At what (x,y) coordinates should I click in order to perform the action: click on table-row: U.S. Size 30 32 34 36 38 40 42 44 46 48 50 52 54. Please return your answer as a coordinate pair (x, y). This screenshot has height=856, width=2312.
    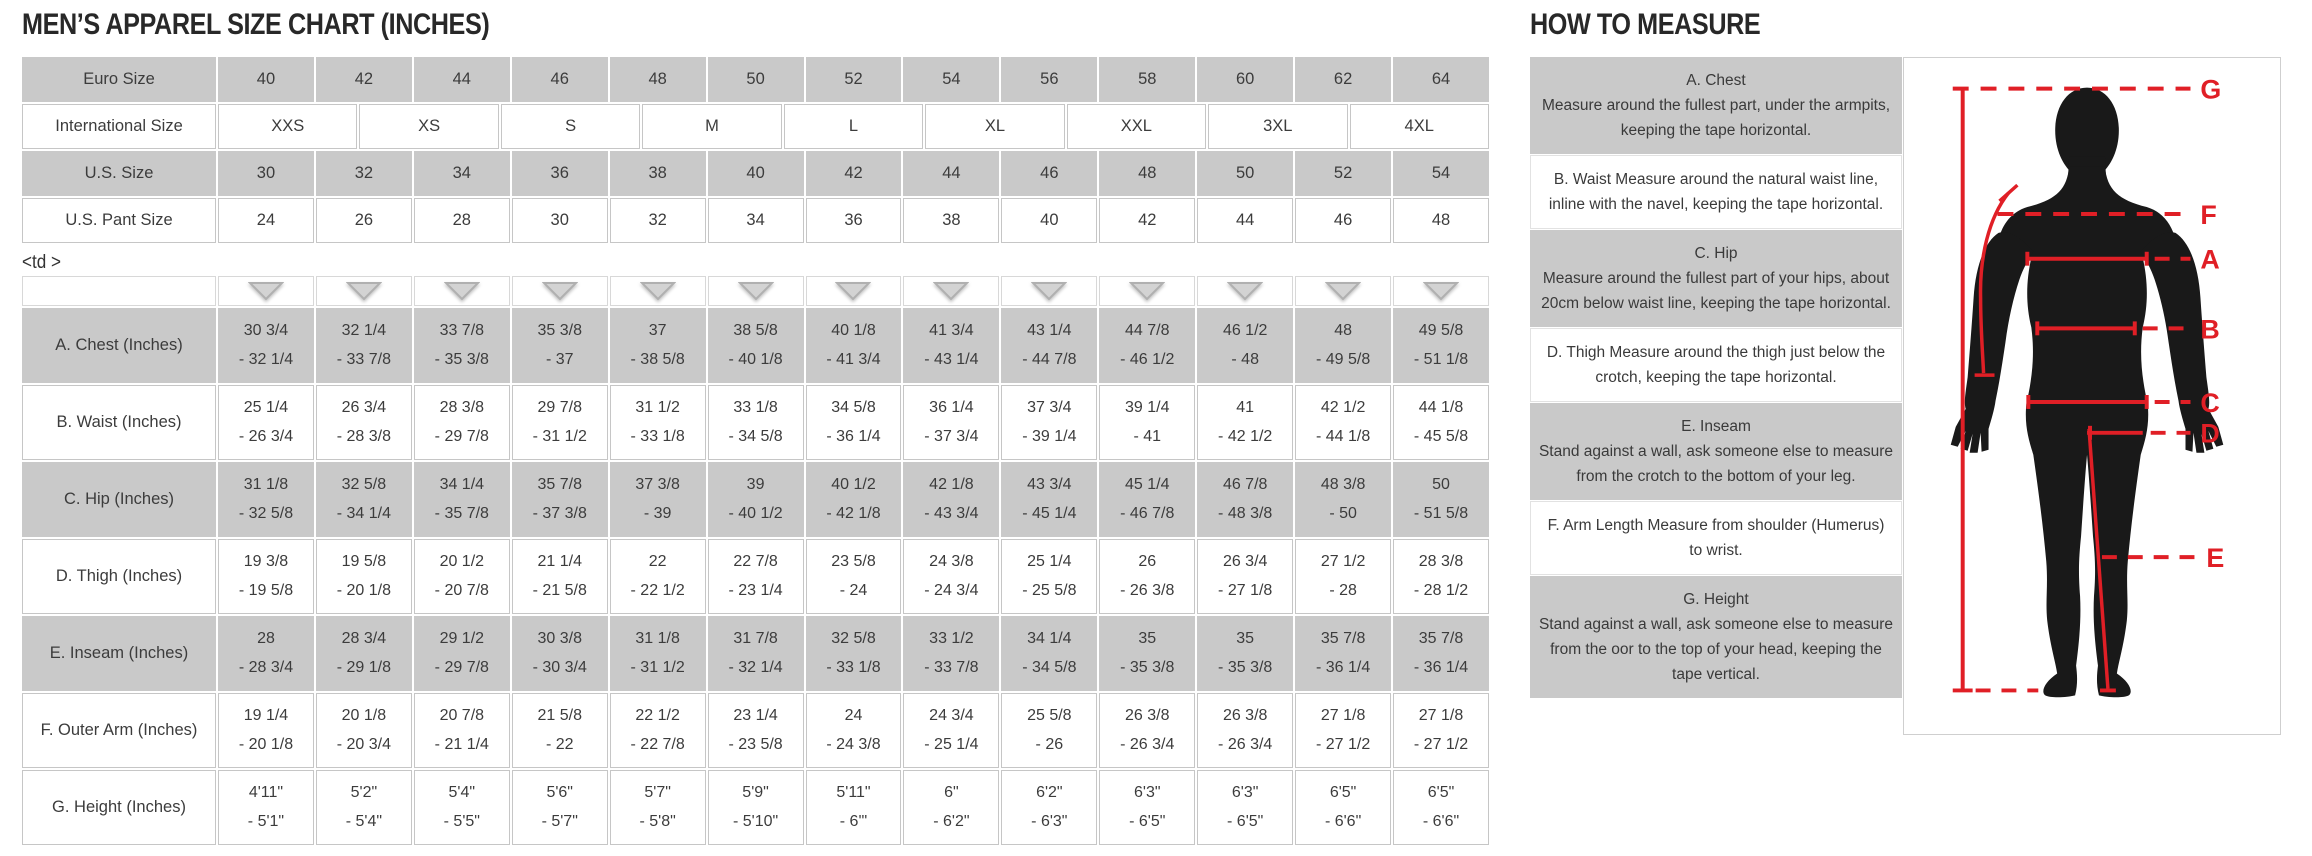
    Looking at the image, I should click on (755, 173).